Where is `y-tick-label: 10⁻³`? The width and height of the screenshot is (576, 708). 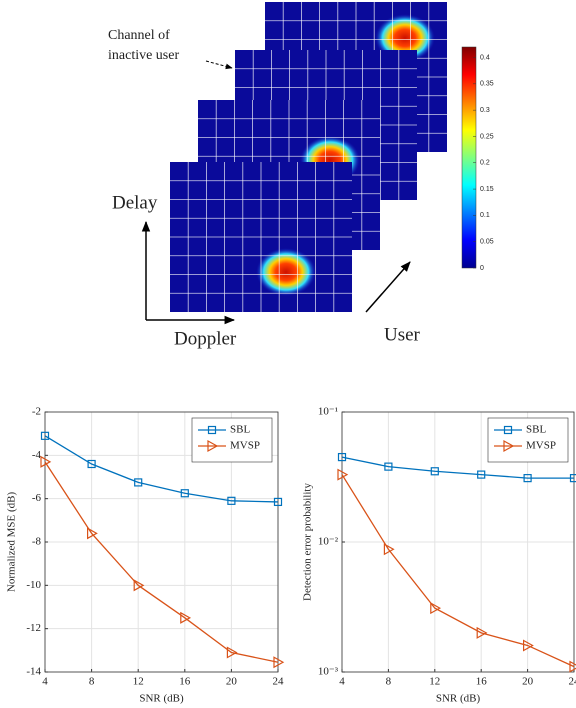
y-tick-label: 10⁻³ is located at coordinates (328, 672).